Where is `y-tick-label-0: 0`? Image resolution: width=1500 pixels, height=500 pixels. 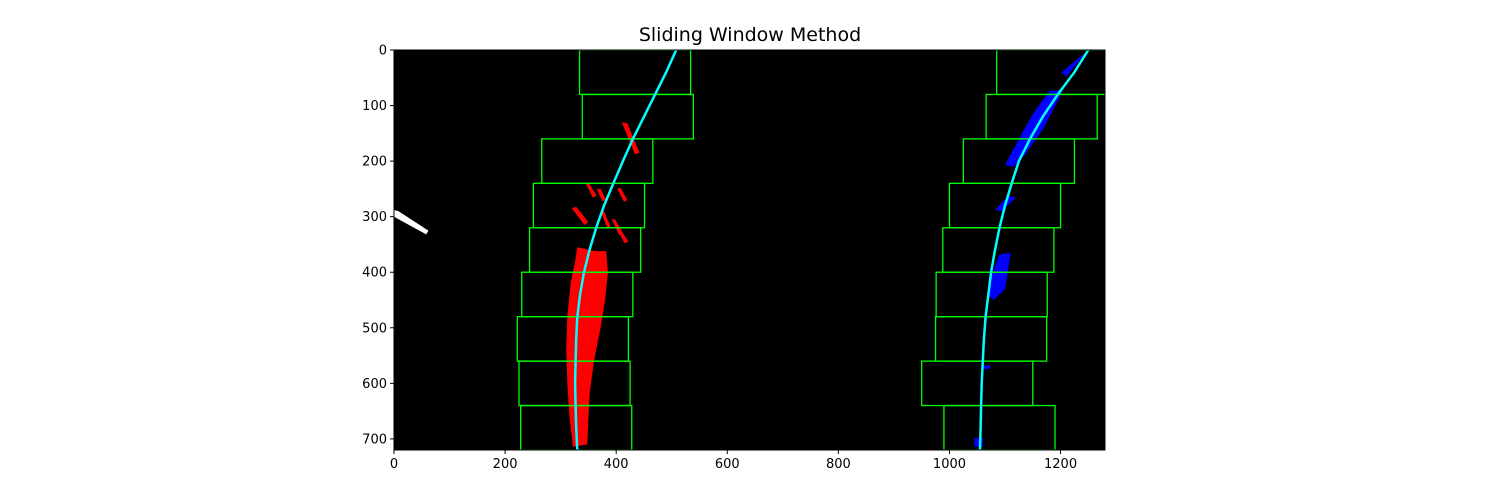
y-tick-label-0: 0 is located at coordinates (383, 51).